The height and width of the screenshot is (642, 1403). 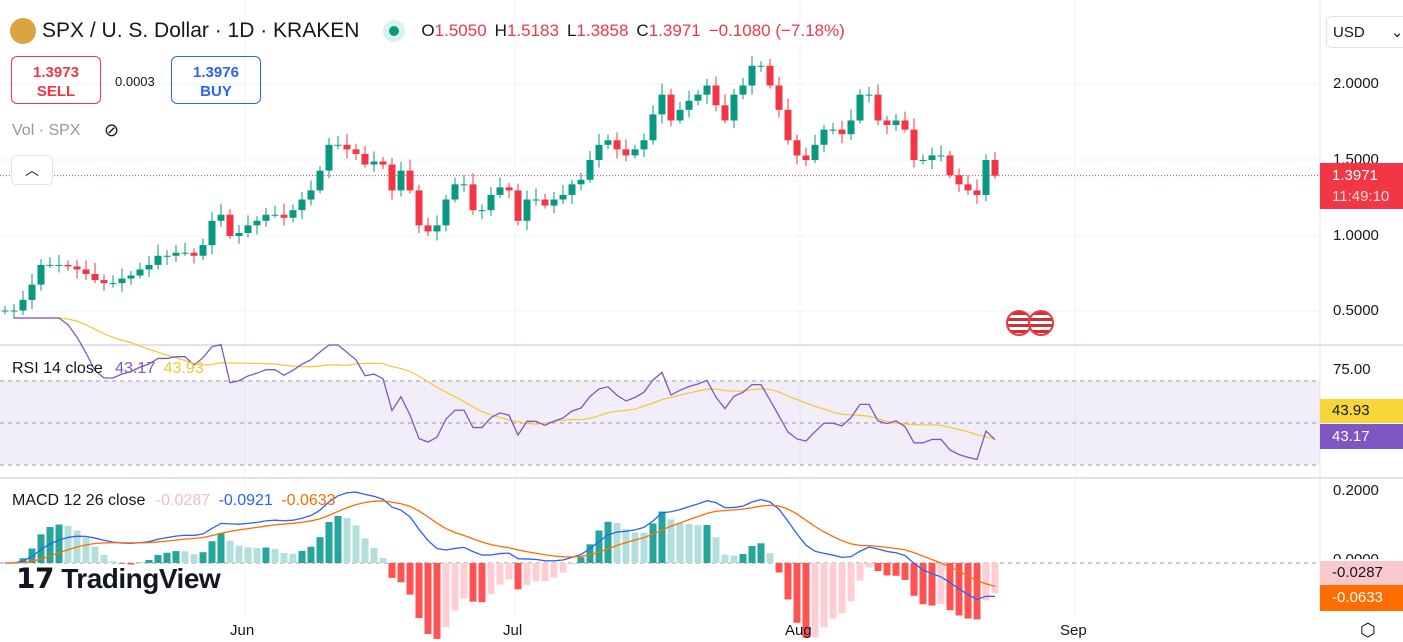 What do you see at coordinates (56, 72) in the screenshot?
I see `sell-price: 1.3973` at bounding box center [56, 72].